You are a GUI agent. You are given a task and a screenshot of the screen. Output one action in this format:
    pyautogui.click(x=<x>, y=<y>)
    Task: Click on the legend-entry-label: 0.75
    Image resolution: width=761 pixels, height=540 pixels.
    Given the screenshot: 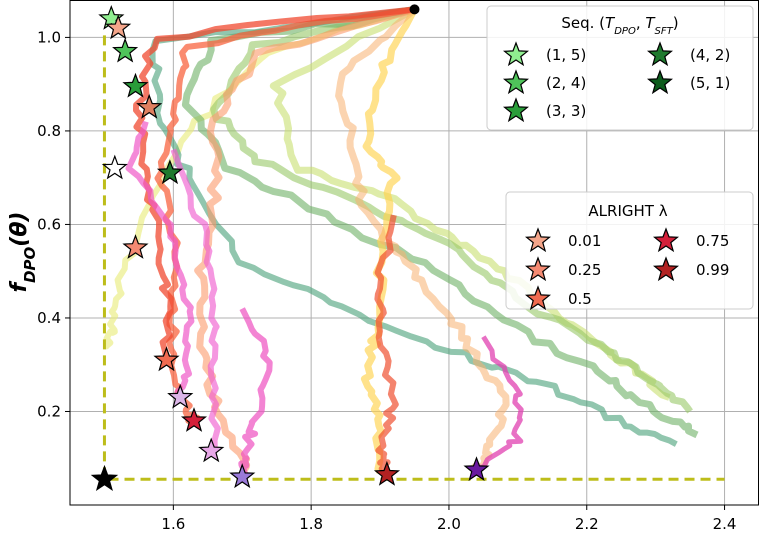 What is the action you would take?
    pyautogui.click(x=712, y=241)
    